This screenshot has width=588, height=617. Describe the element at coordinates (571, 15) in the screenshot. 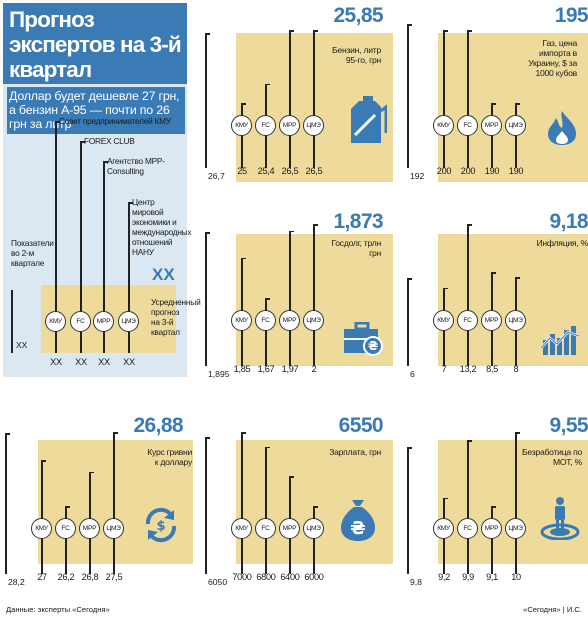

I see `forecast-value: 195` at that location.